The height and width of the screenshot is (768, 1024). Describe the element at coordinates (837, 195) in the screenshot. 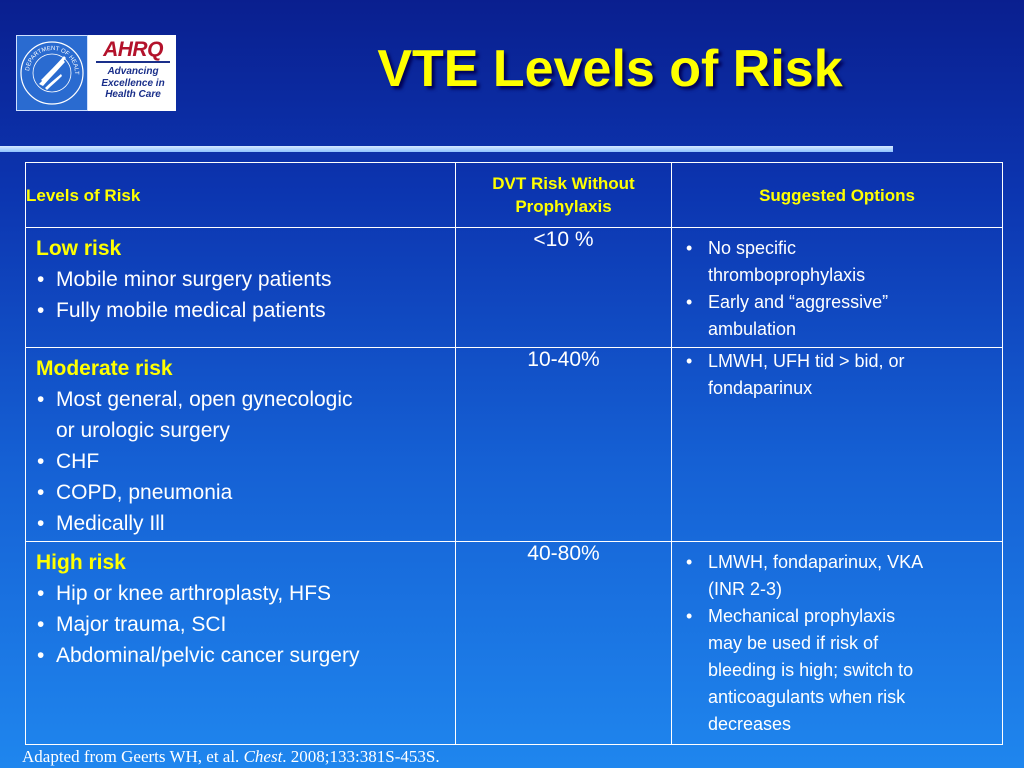

I see `header-suggested-options: Suggested Options` at that location.